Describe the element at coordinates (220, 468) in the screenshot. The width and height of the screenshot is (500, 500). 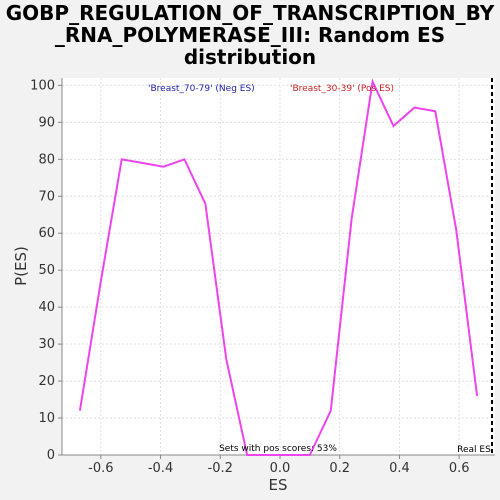
I see `x-tick-label: -0.2` at that location.